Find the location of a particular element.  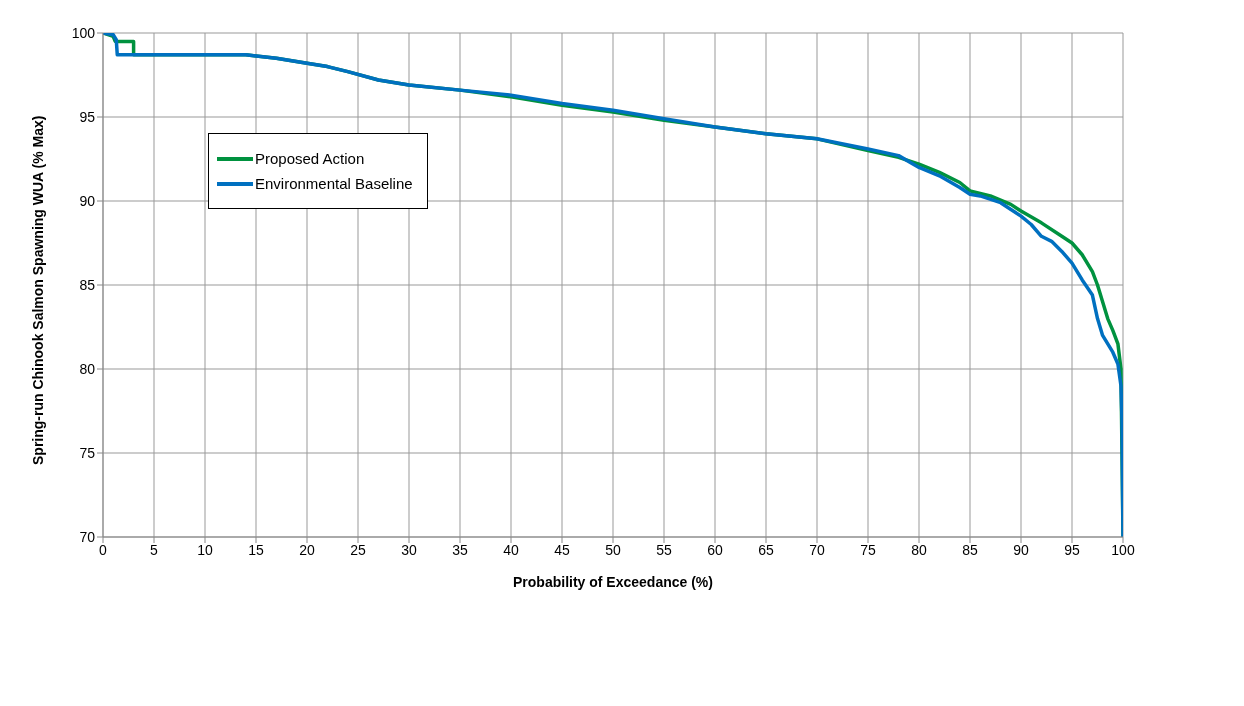

x-tick-label: 50 is located at coordinates (613, 549).